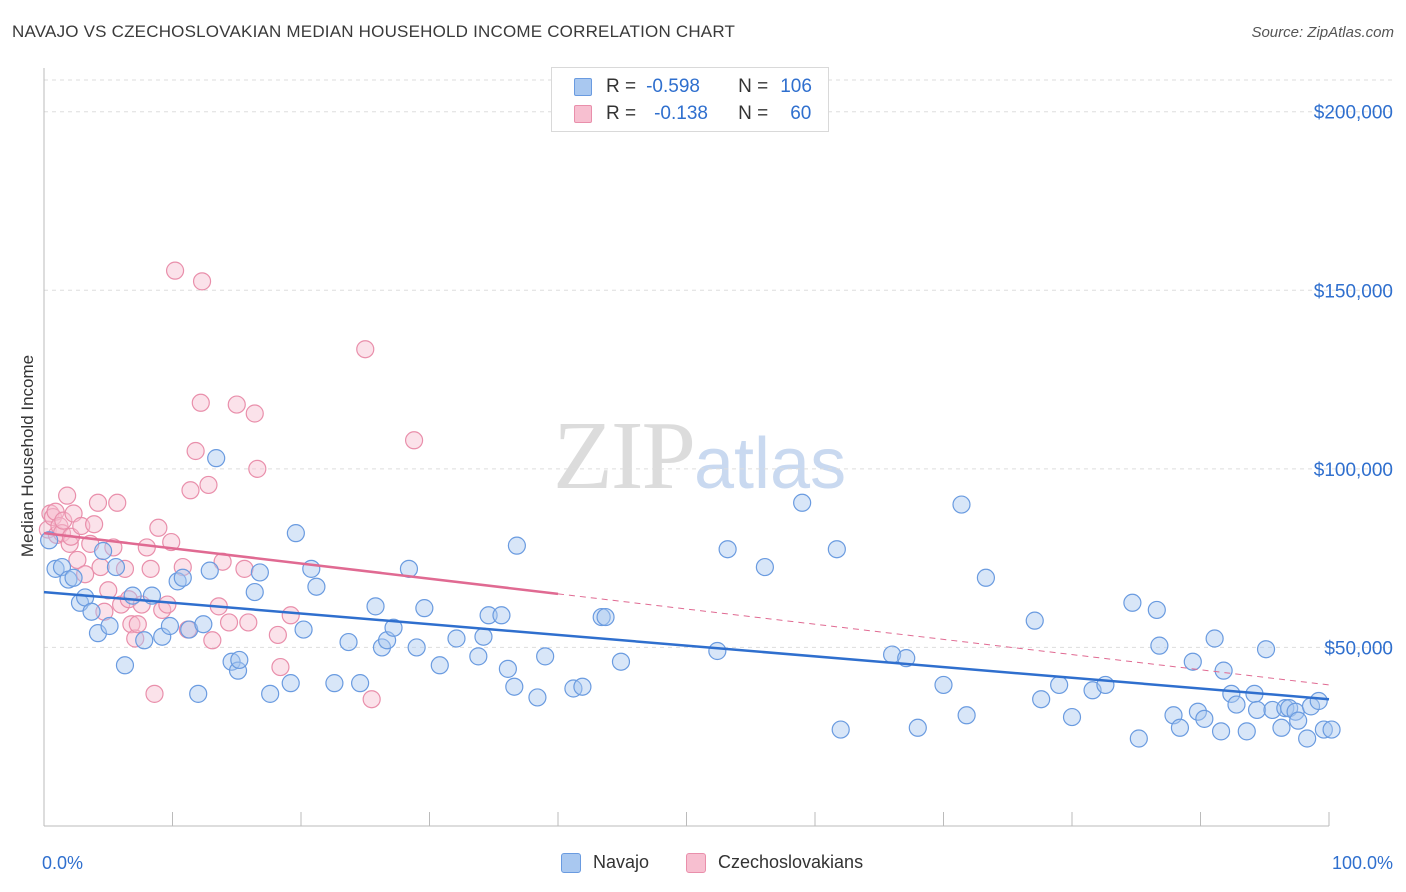 The height and width of the screenshot is (892, 1406). I want to click on legend-row-navajo: R = -0.598 N = 106, so click(693, 87).